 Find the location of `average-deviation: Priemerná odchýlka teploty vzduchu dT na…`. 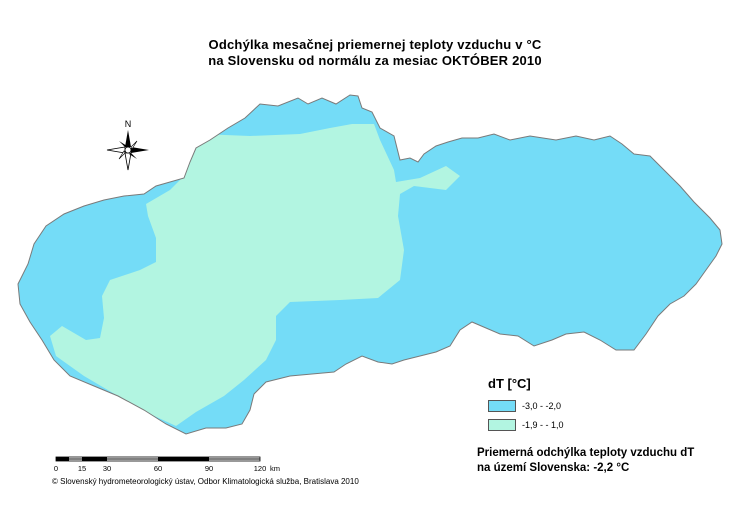

average-deviation: Priemerná odchýlka teploty vzduchu dT na… is located at coordinates (585, 461).